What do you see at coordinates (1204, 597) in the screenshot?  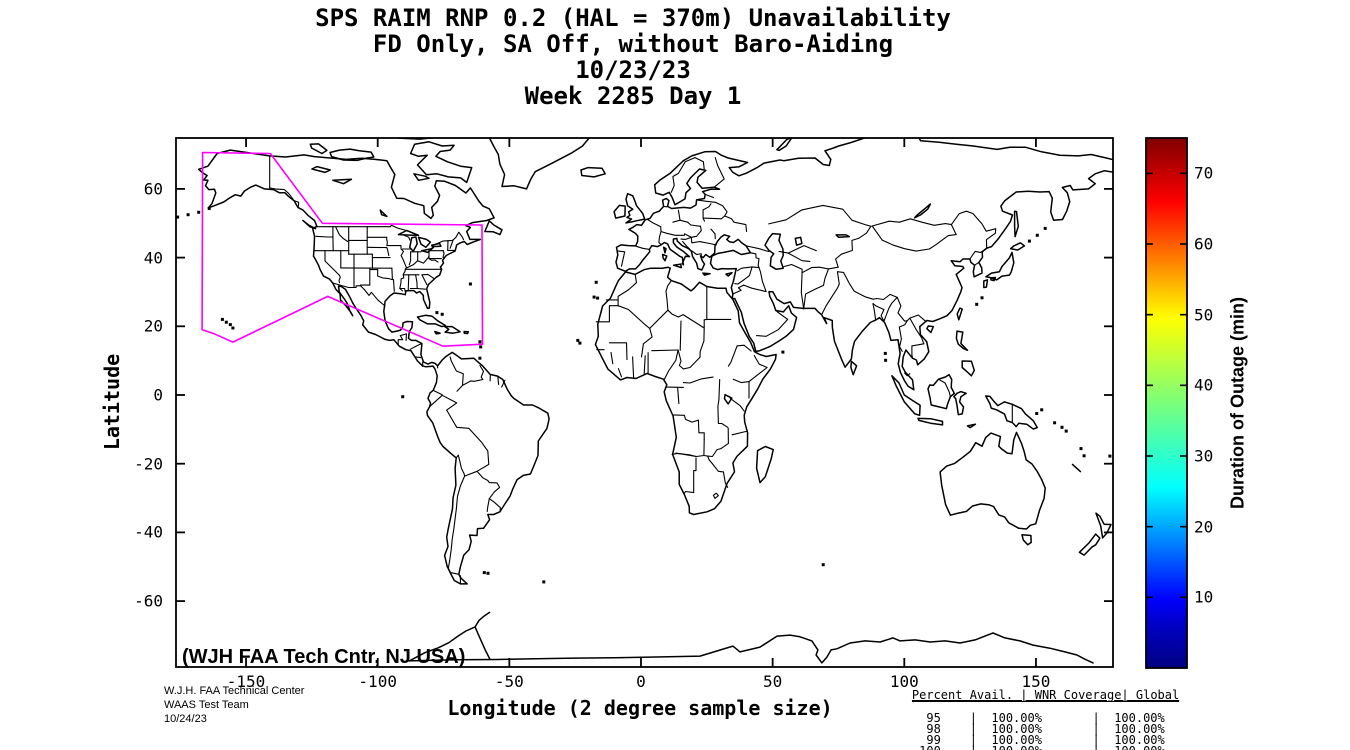 I see `colorbar-tick-label: 10` at bounding box center [1204, 597].